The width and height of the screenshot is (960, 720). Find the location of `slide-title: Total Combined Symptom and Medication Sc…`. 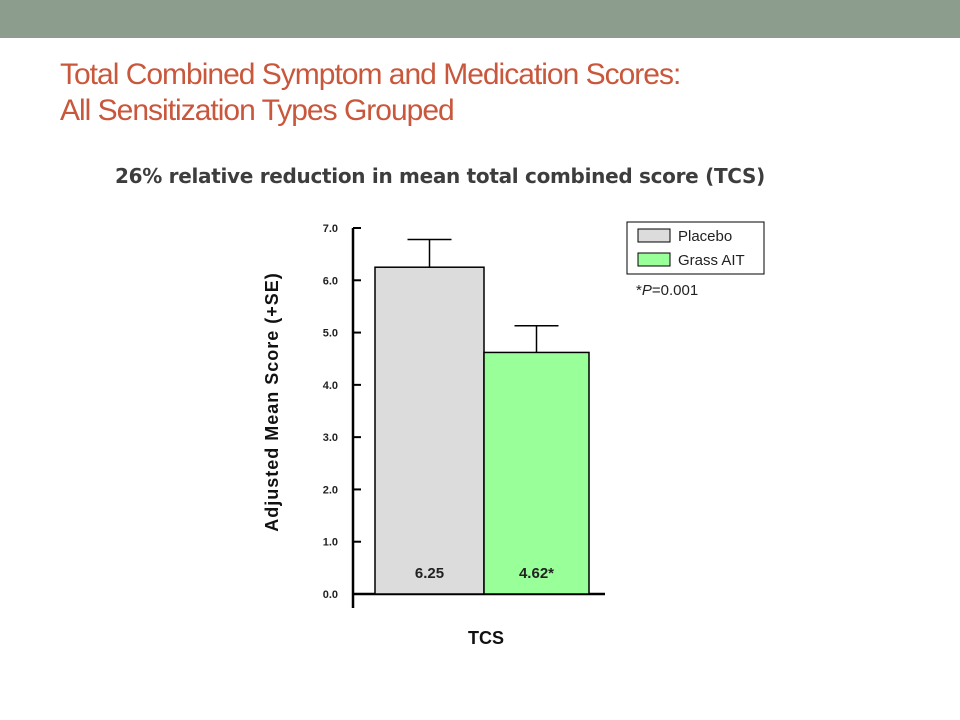

slide-title: Total Combined Symptom and Medication Sc… is located at coordinates (490, 93).